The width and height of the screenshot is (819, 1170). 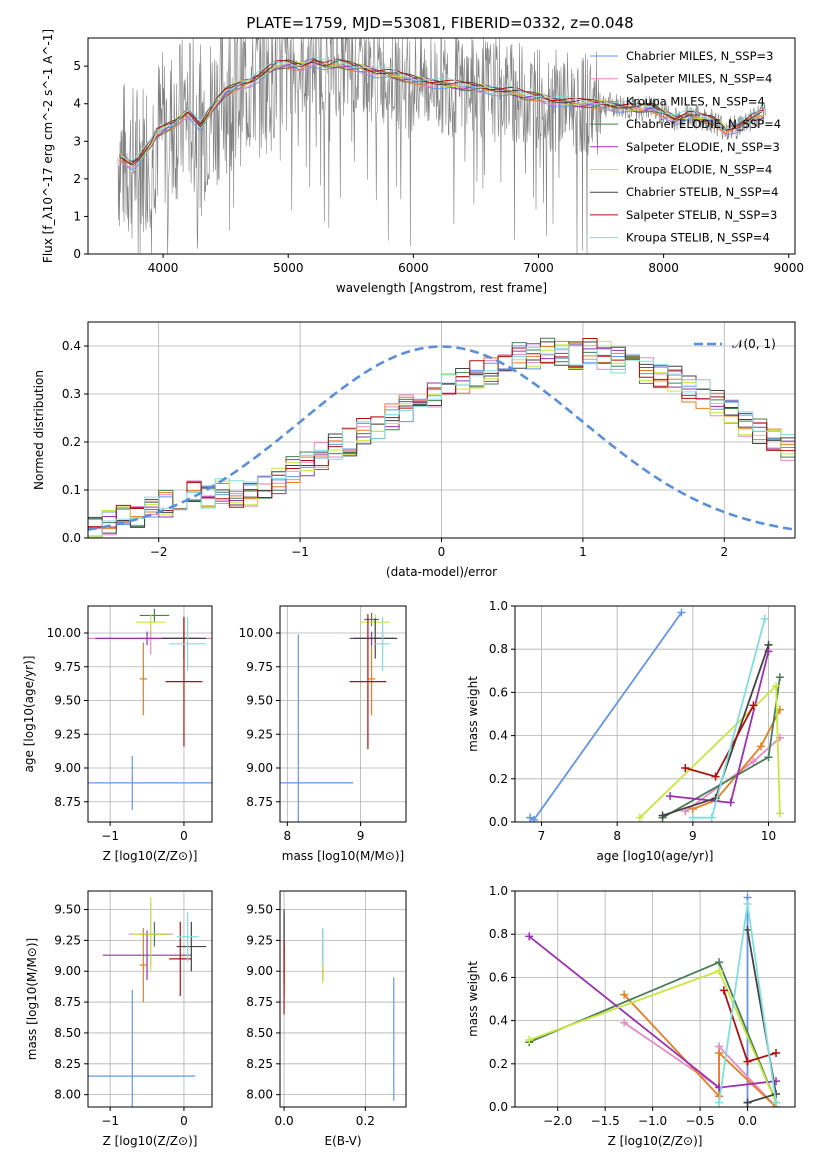 What do you see at coordinates (442, 552) in the screenshot?
I see `residual-axes-xtick-label: 0` at bounding box center [442, 552].